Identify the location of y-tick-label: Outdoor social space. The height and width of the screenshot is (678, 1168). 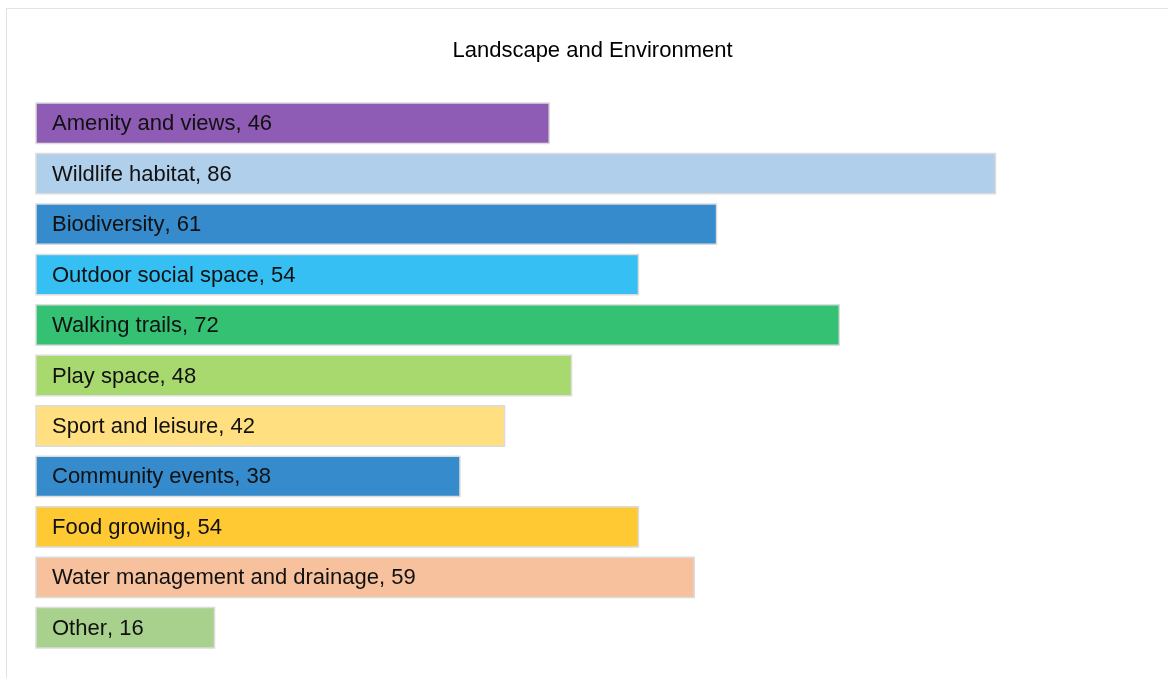
(155, 274).